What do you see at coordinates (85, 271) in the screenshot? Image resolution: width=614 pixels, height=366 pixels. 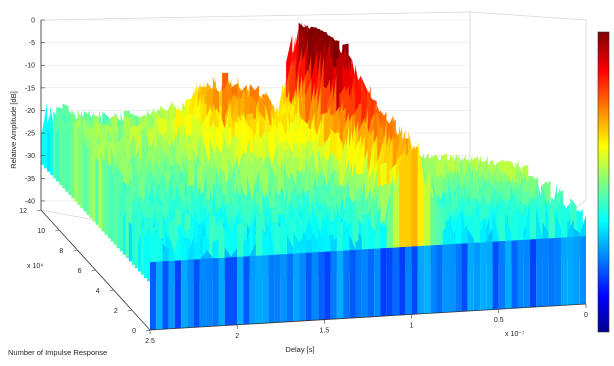 I see `y-axis-ticks: 0 2 4 6 8 10 12` at bounding box center [85, 271].